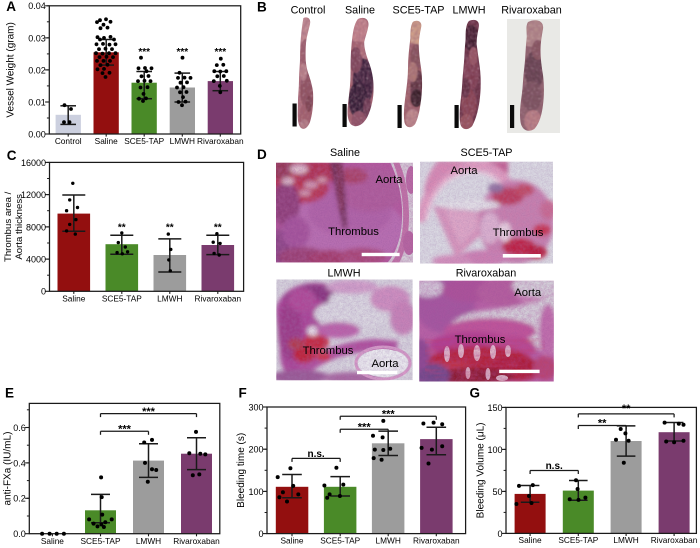  Describe the element at coordinates (11, 69) in the screenshot. I see `svg-text: Vessel Weight (gram)` at that location.